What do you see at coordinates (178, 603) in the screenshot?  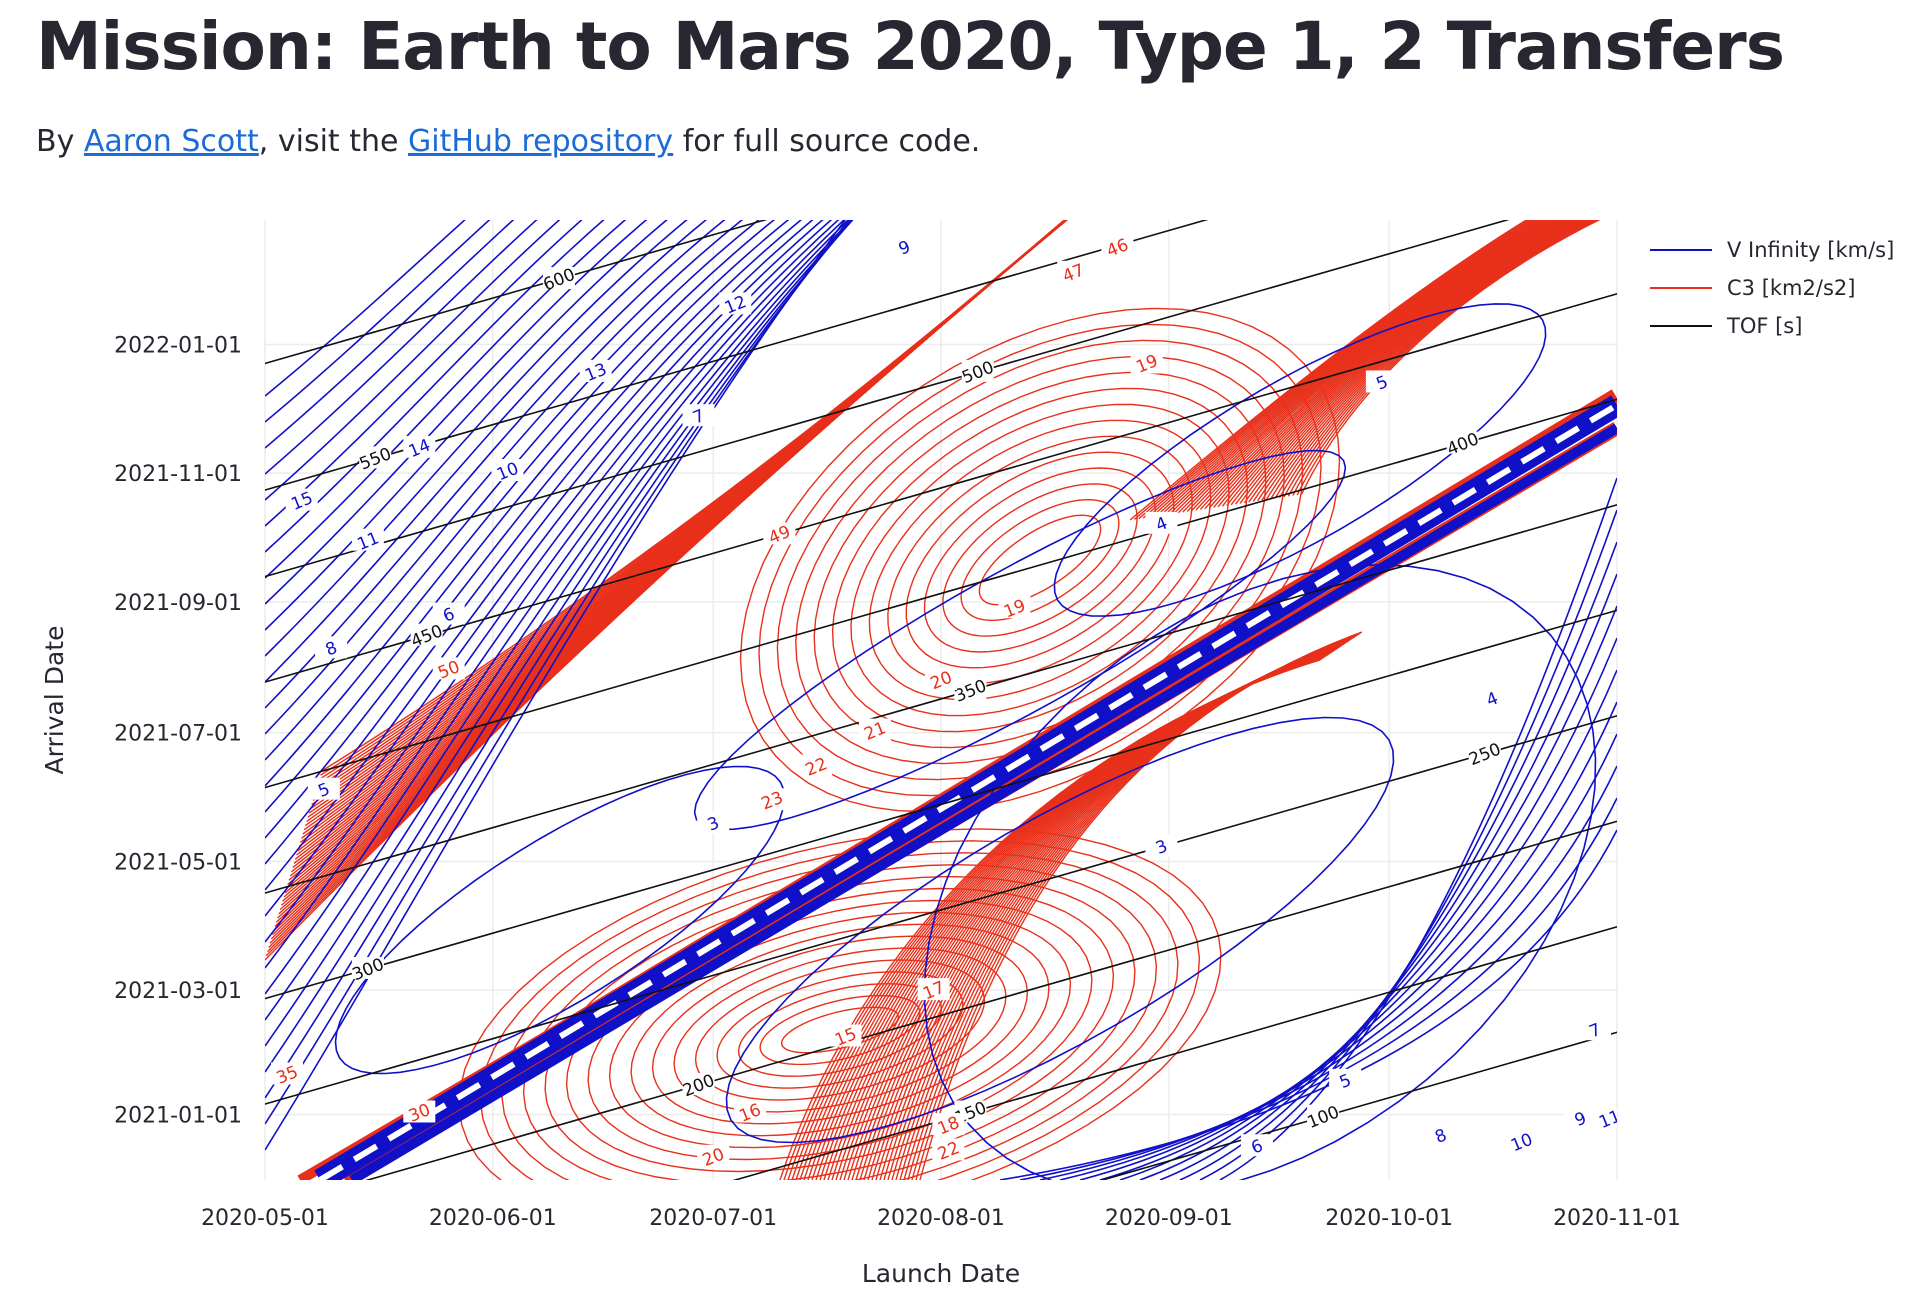 I see `y-tick-label: 2021-09-01` at bounding box center [178, 603].